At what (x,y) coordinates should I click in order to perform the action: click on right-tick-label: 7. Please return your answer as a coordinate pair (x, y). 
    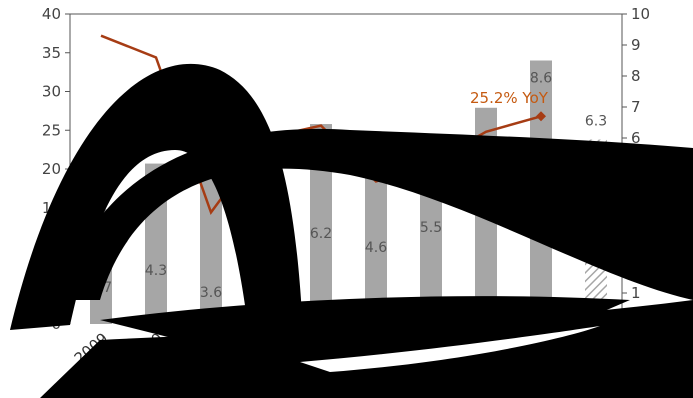
    Looking at the image, I should click on (636, 107).